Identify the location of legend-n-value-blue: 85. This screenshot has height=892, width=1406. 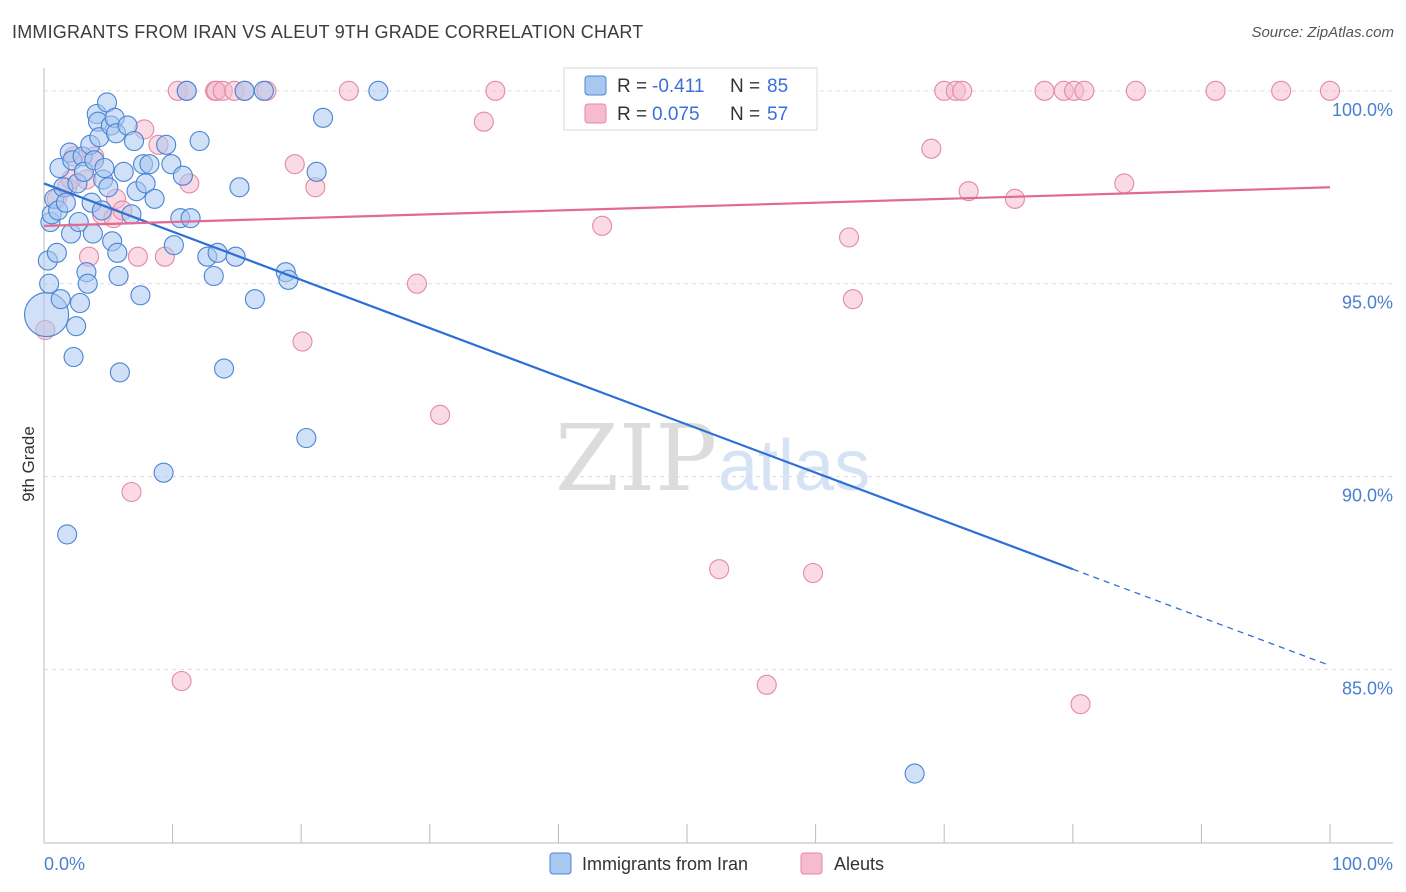
(777, 86).